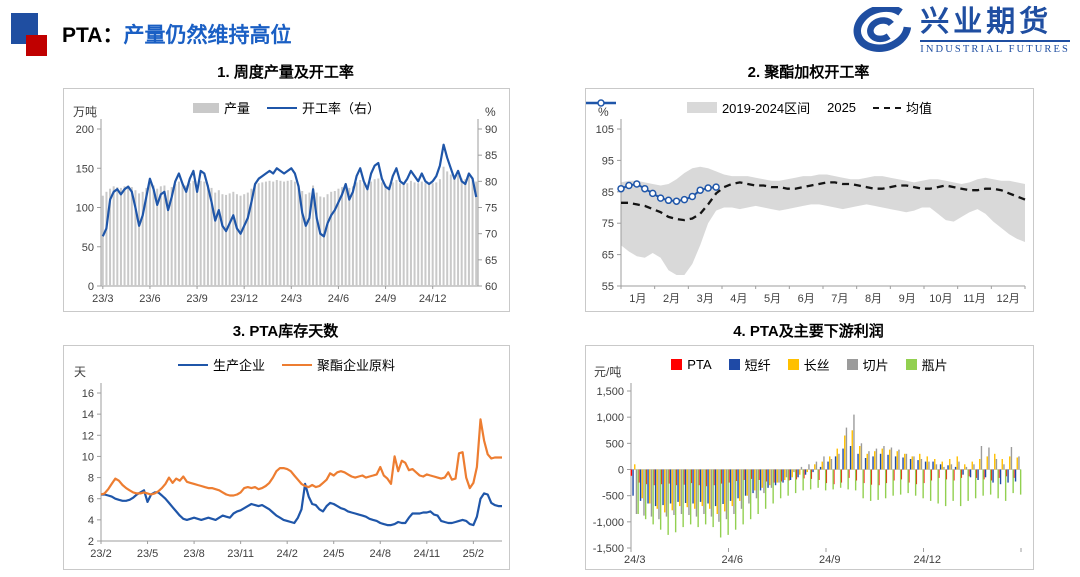 Image resolution: width=1080 pixels, height=577 pixels. I want to click on legend-item: PTA, so click(691, 364).